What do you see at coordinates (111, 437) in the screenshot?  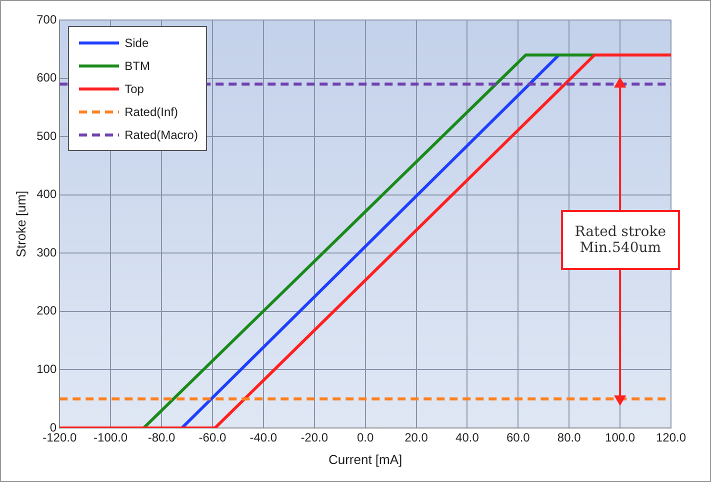 I see `x-tick-label: -100.0` at bounding box center [111, 437].